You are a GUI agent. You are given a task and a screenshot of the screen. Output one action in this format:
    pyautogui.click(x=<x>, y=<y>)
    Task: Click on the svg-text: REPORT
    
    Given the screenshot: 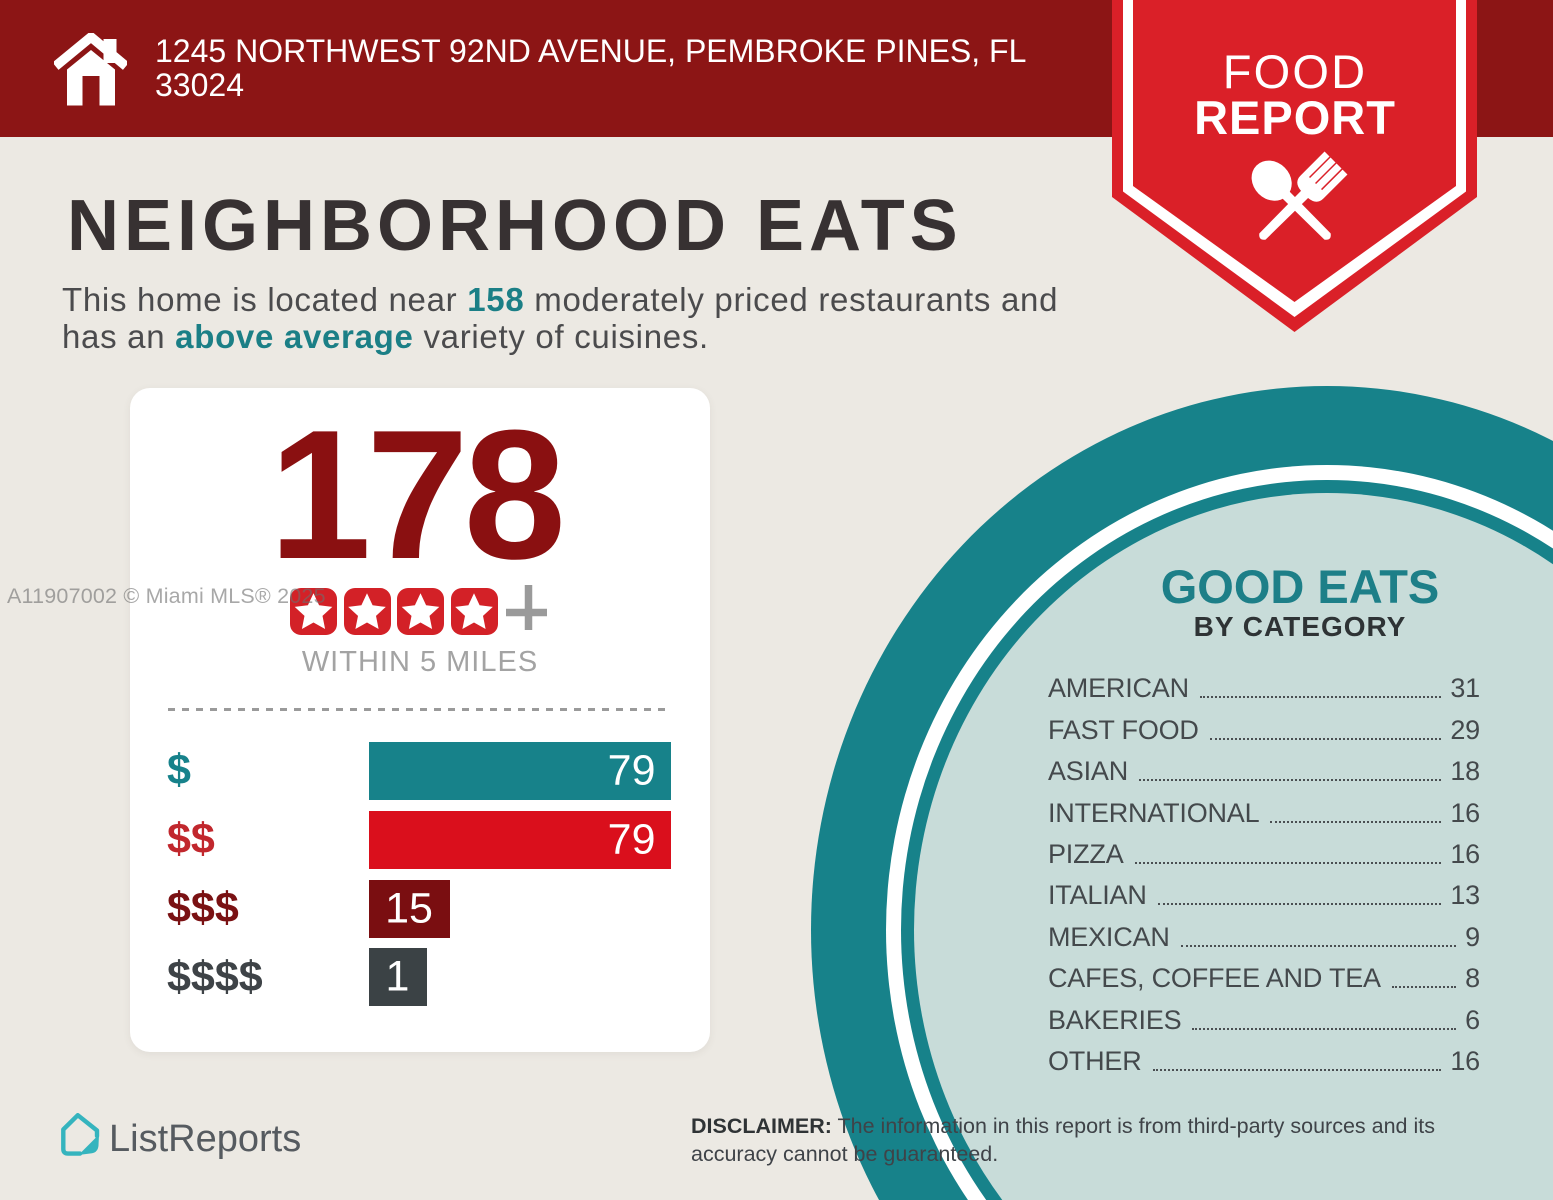 What is the action you would take?
    pyautogui.click(x=1295, y=117)
    